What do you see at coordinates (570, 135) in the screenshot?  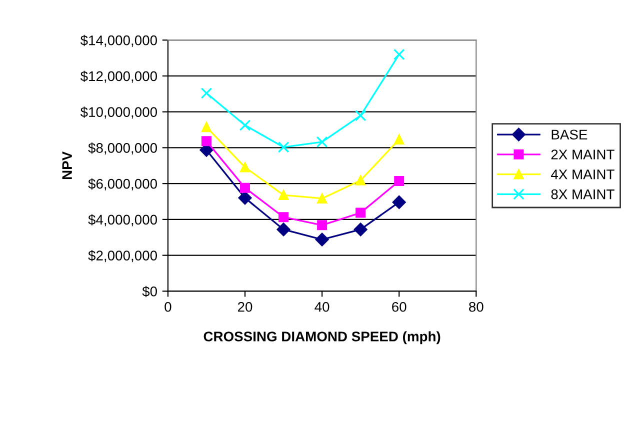 I see `legend-label: BASE` at bounding box center [570, 135].